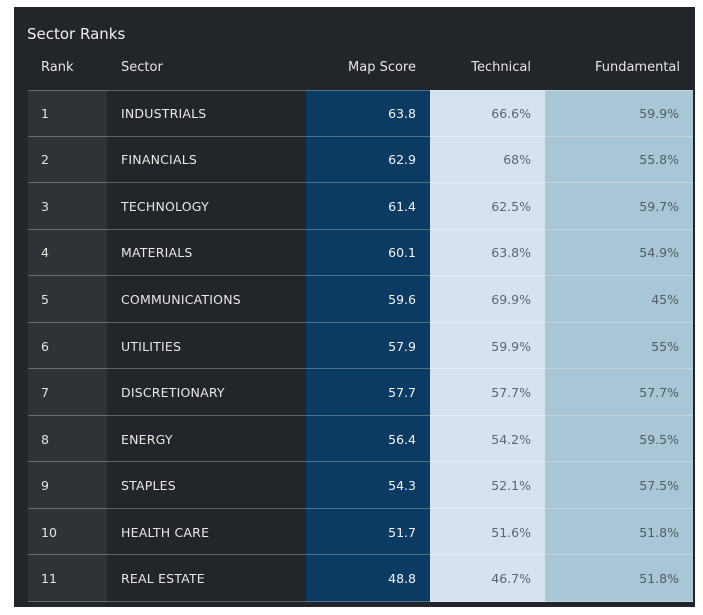  Describe the element at coordinates (487, 392) in the screenshot. I see `technical-cell: 57.7%` at that location.